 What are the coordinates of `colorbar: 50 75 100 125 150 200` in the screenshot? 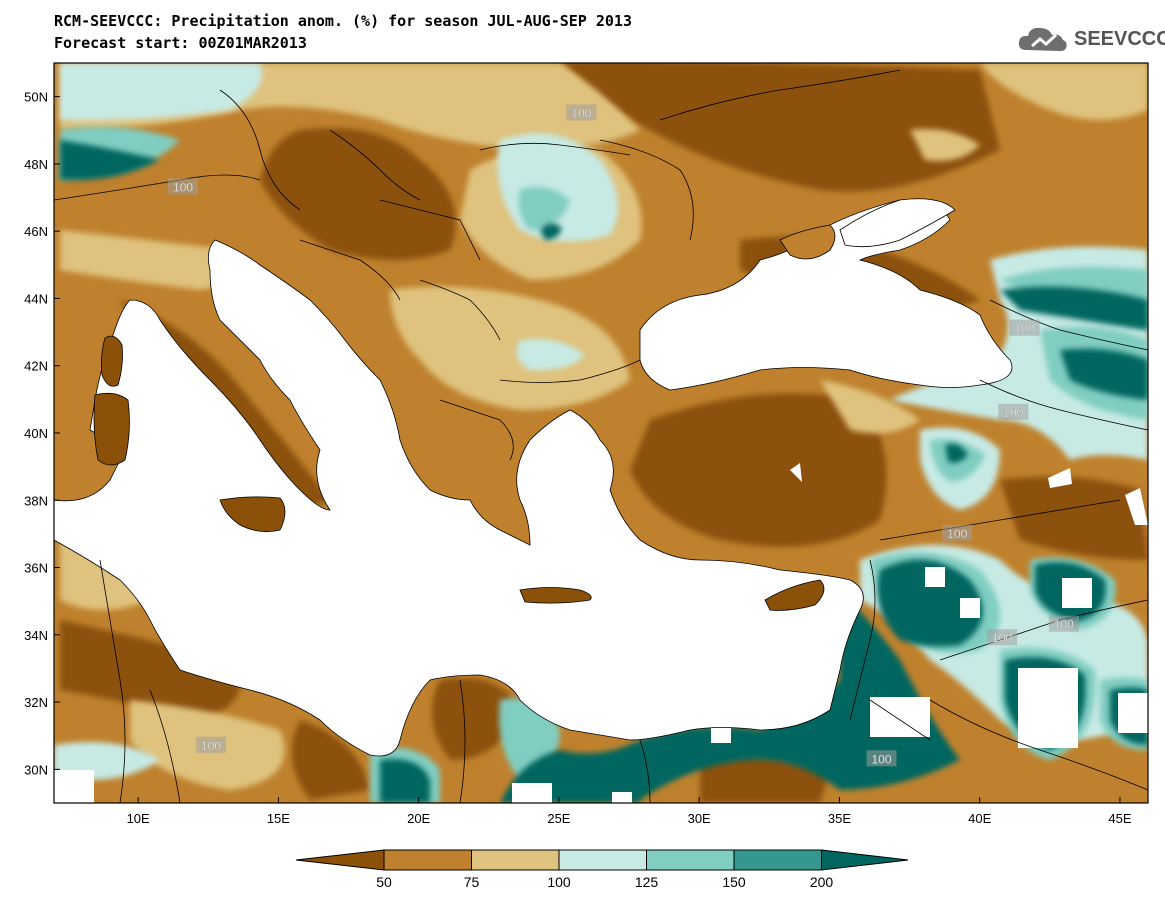 It's located at (602, 869).